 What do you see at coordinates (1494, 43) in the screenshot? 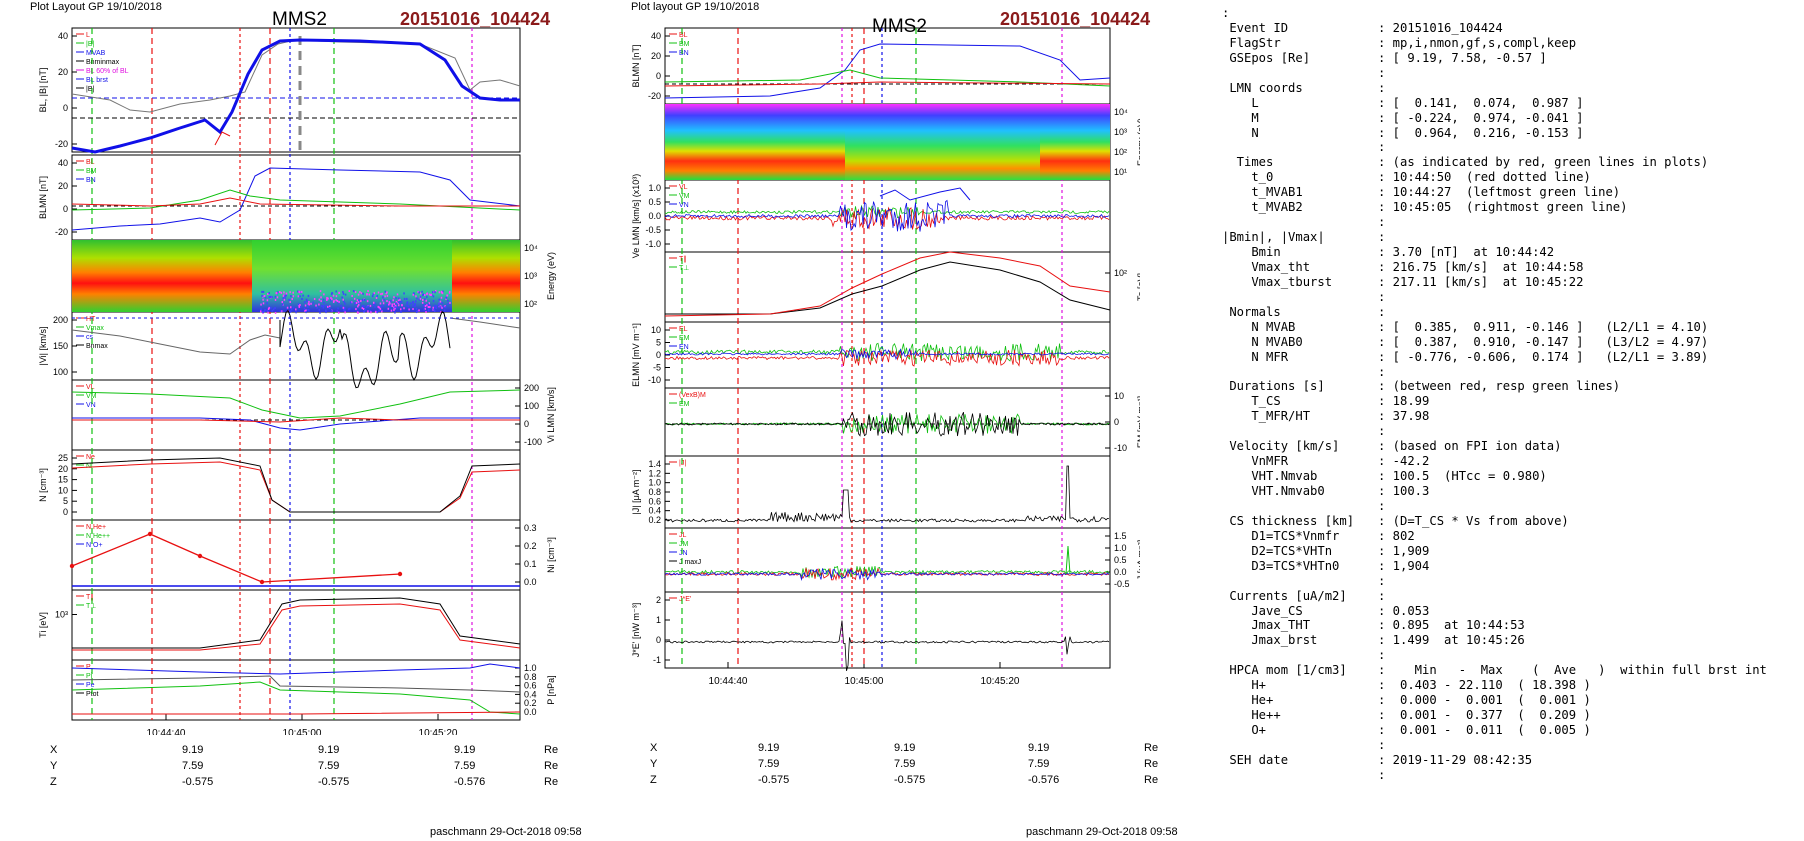
I see `info-line: FlagStr: mp,i,nmon,gf,s,compl,keep` at bounding box center [1494, 43].